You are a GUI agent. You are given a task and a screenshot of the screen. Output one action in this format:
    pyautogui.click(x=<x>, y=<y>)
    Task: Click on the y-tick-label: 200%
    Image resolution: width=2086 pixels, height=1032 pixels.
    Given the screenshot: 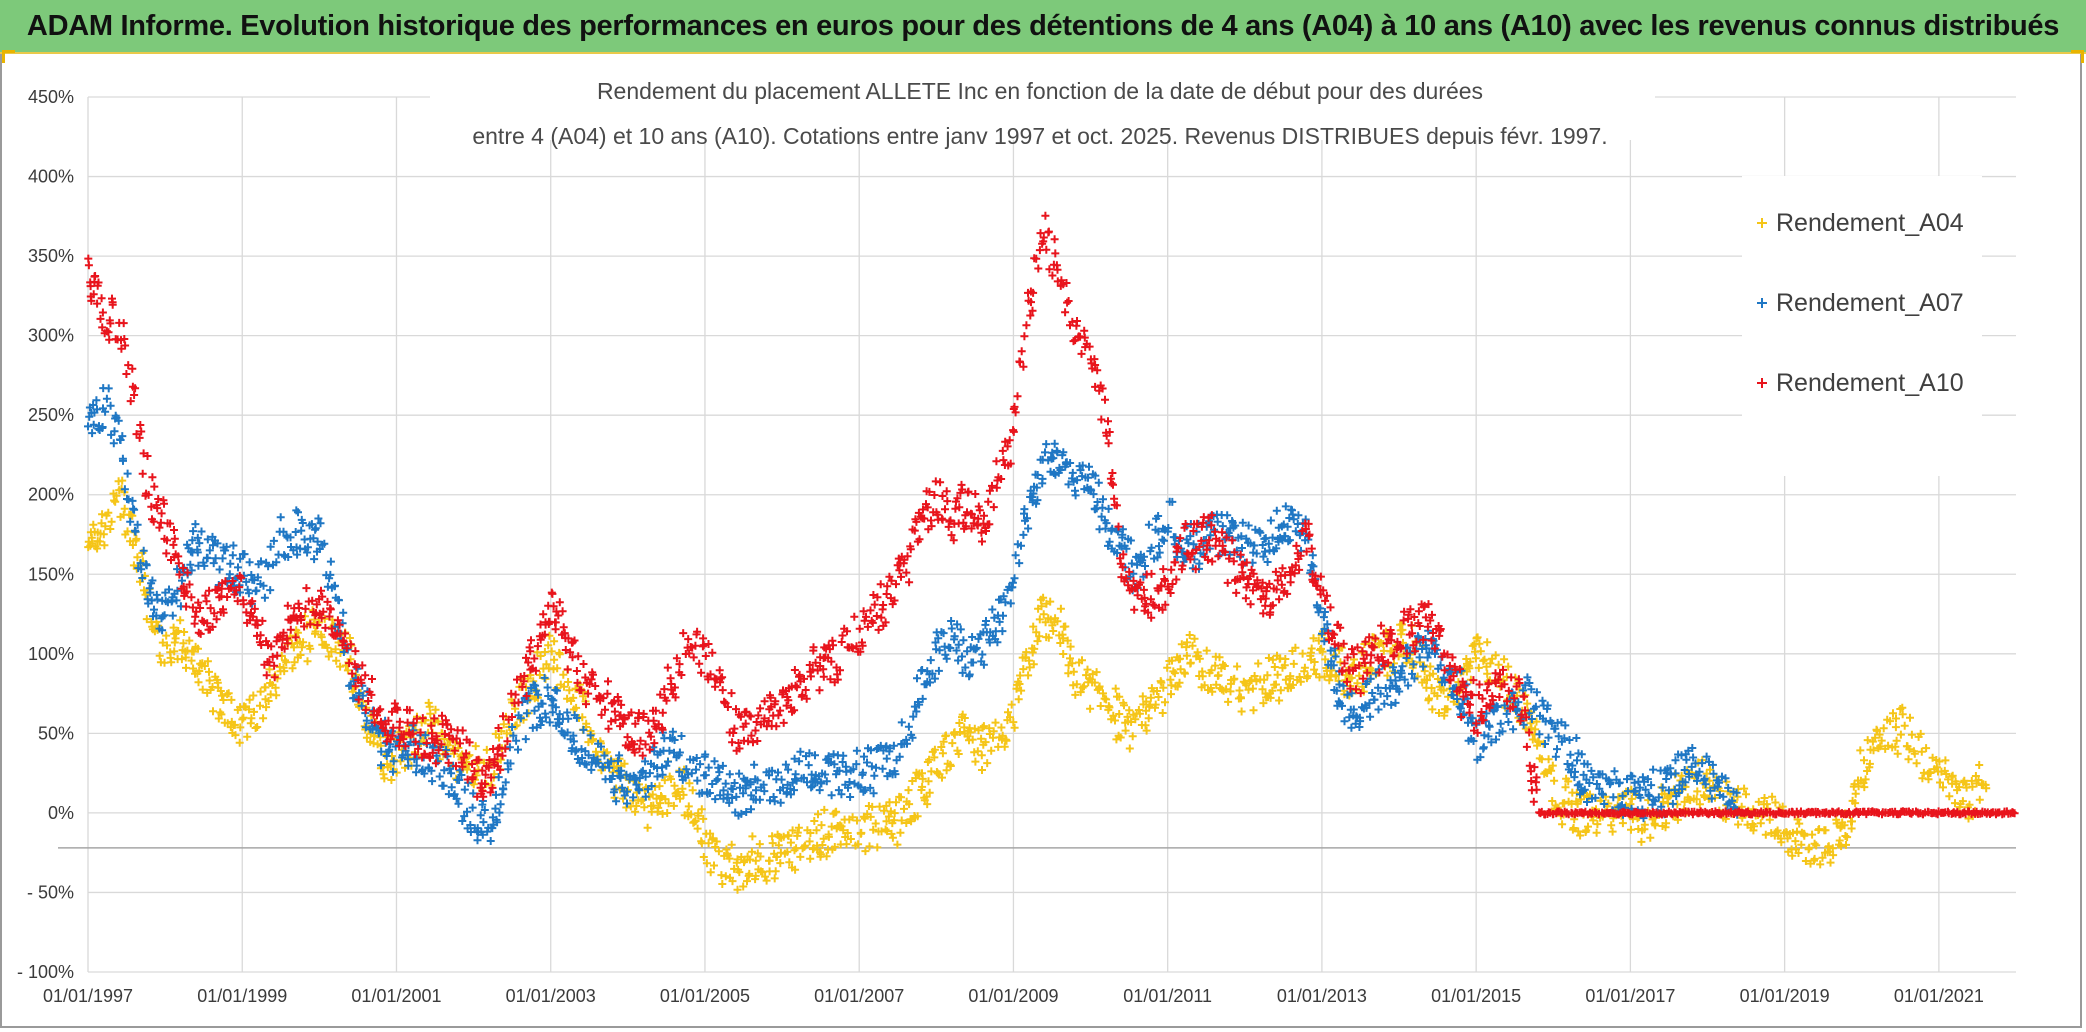 What is the action you would take?
    pyautogui.click(x=51, y=495)
    